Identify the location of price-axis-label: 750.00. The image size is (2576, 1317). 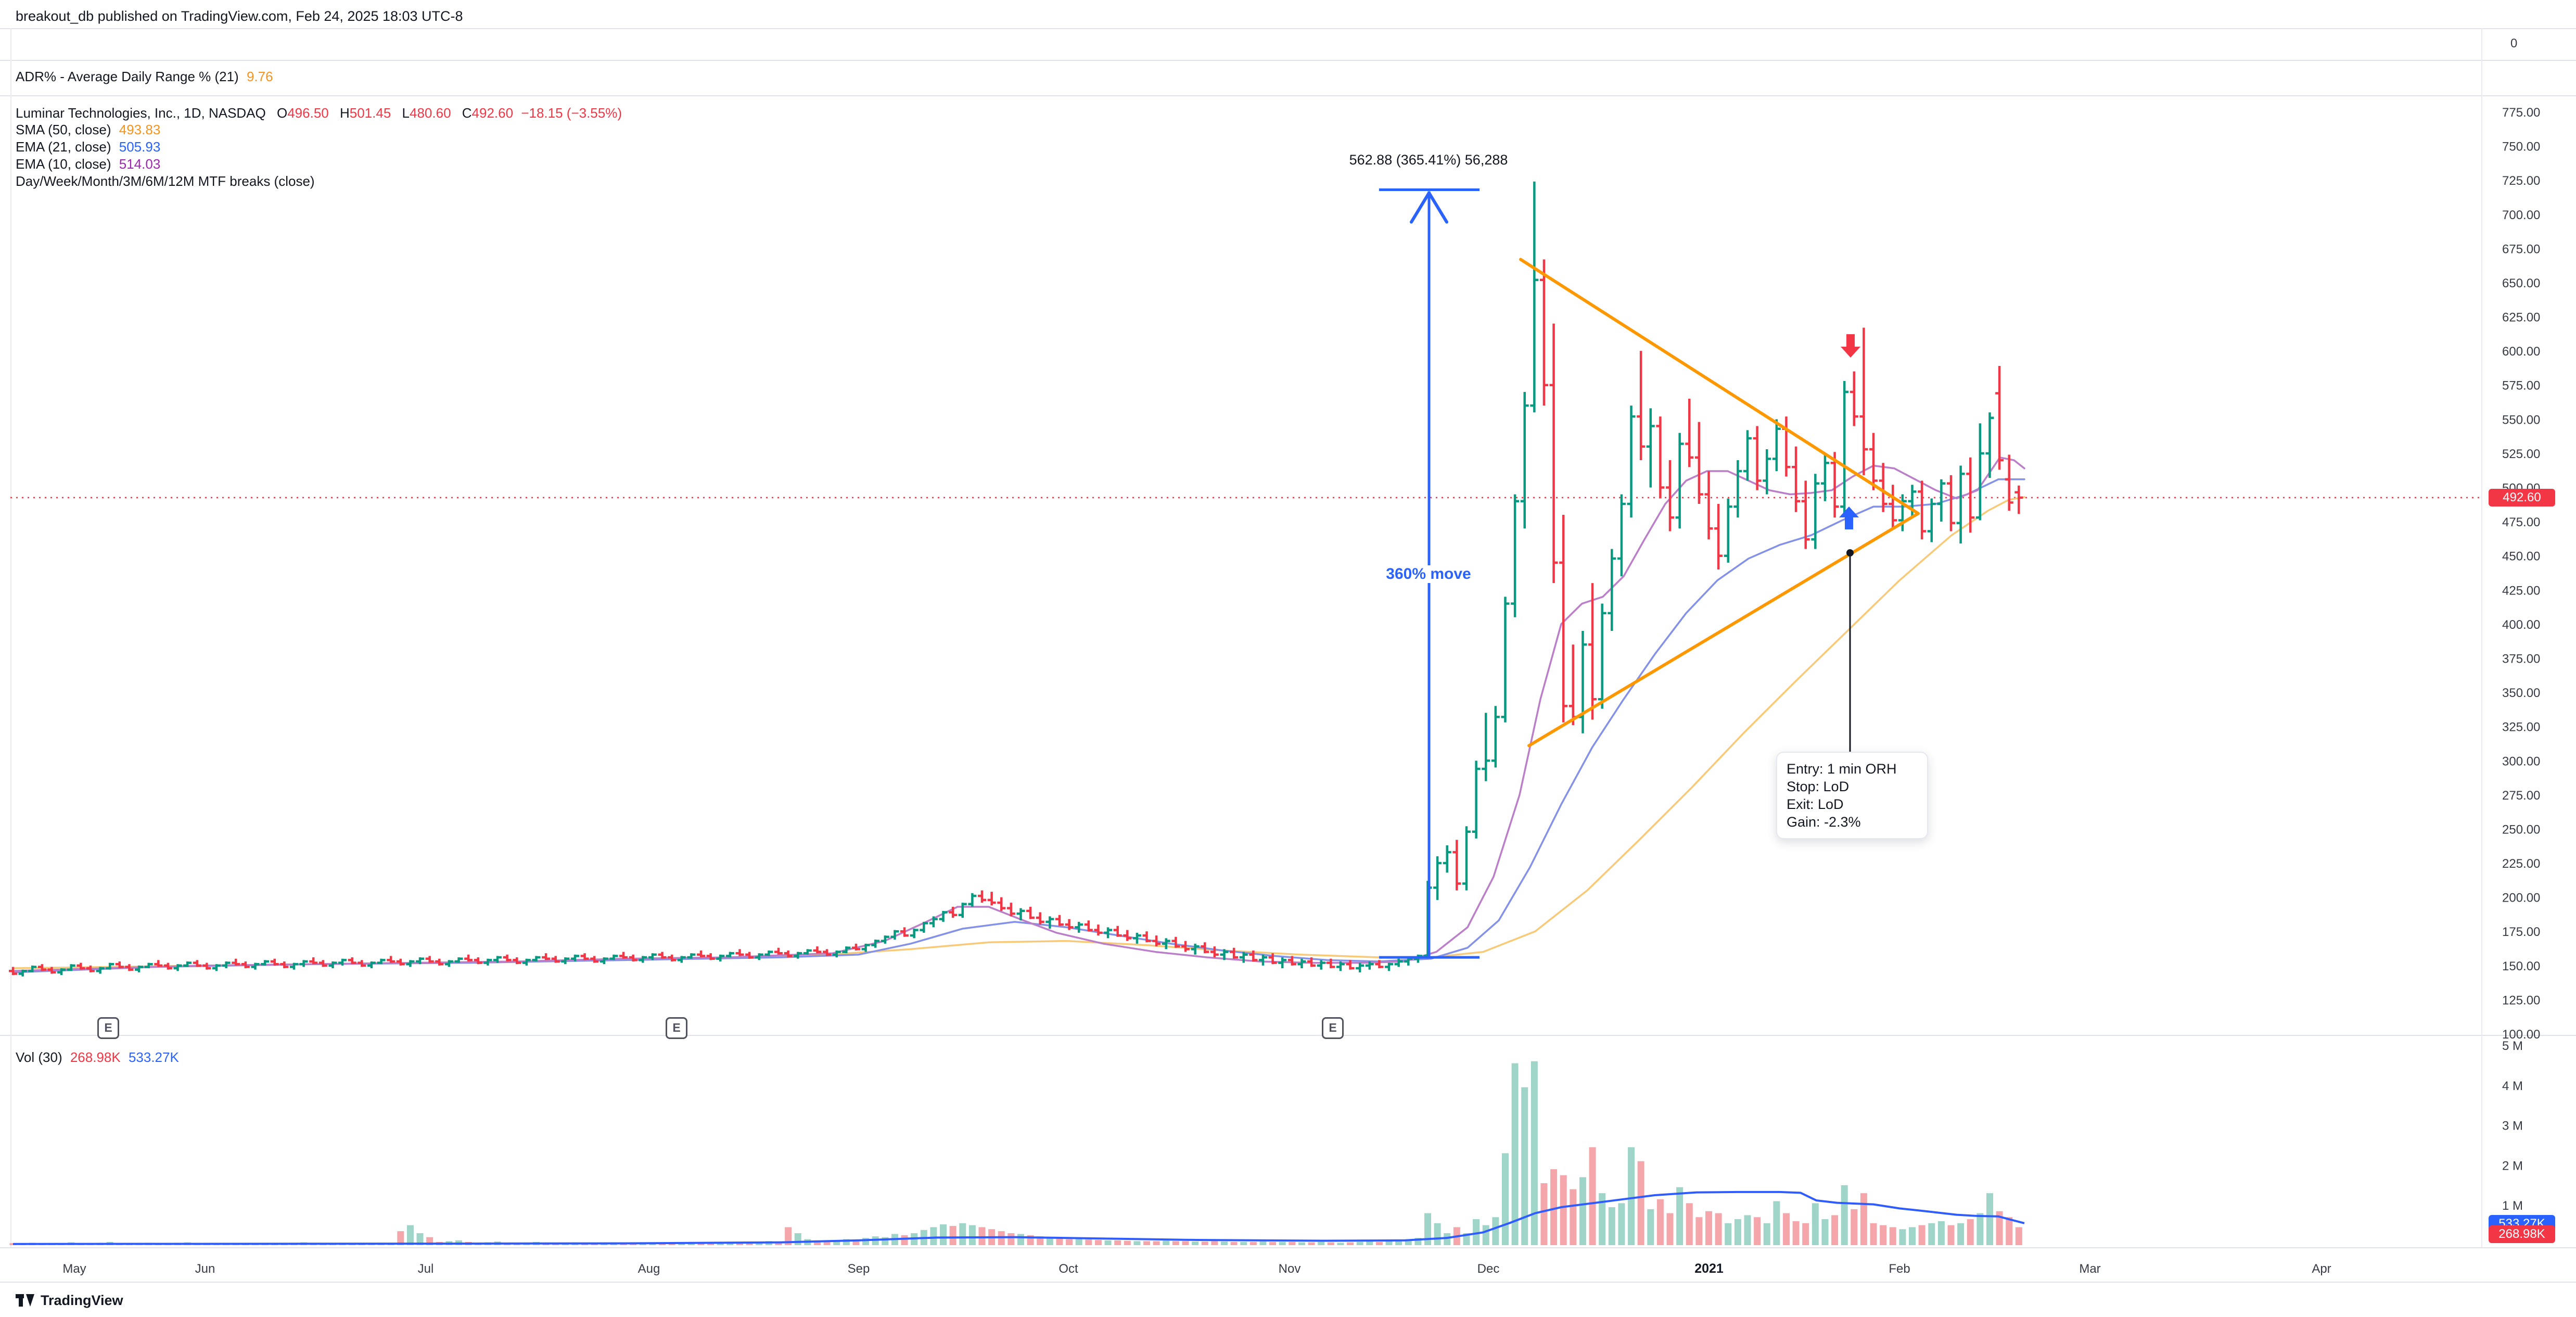
(2521, 147).